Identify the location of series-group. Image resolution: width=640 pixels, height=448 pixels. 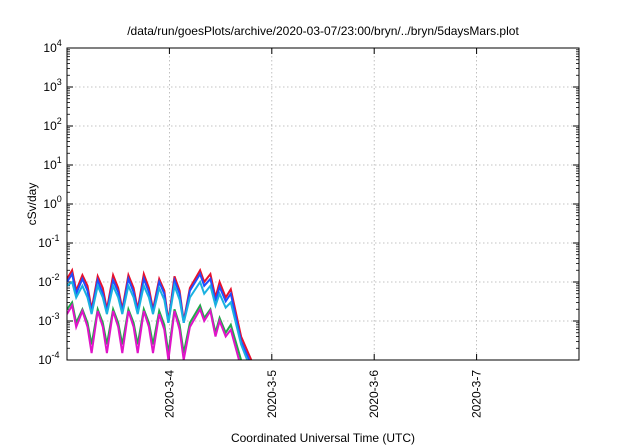
(160, 313).